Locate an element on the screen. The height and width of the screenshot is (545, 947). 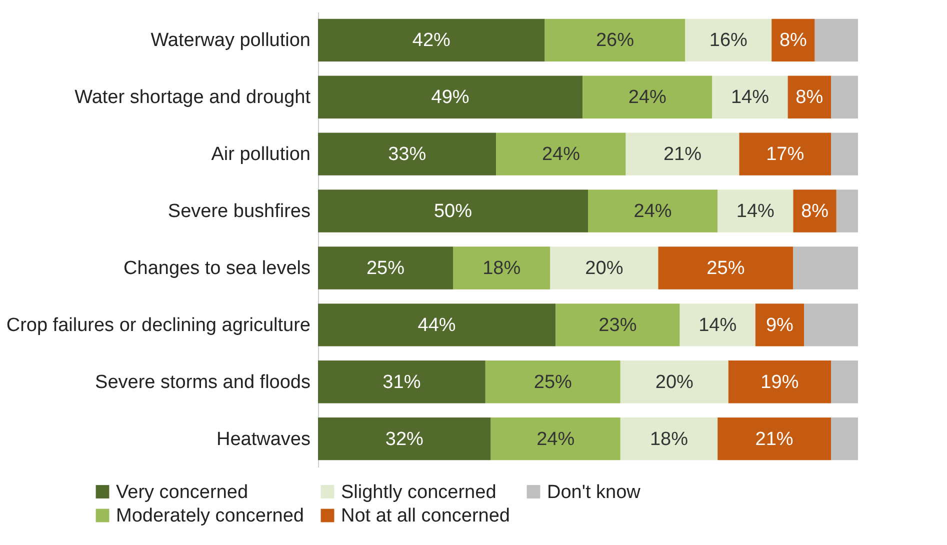
y-tick-label: Severe bushfires is located at coordinates (239, 211).